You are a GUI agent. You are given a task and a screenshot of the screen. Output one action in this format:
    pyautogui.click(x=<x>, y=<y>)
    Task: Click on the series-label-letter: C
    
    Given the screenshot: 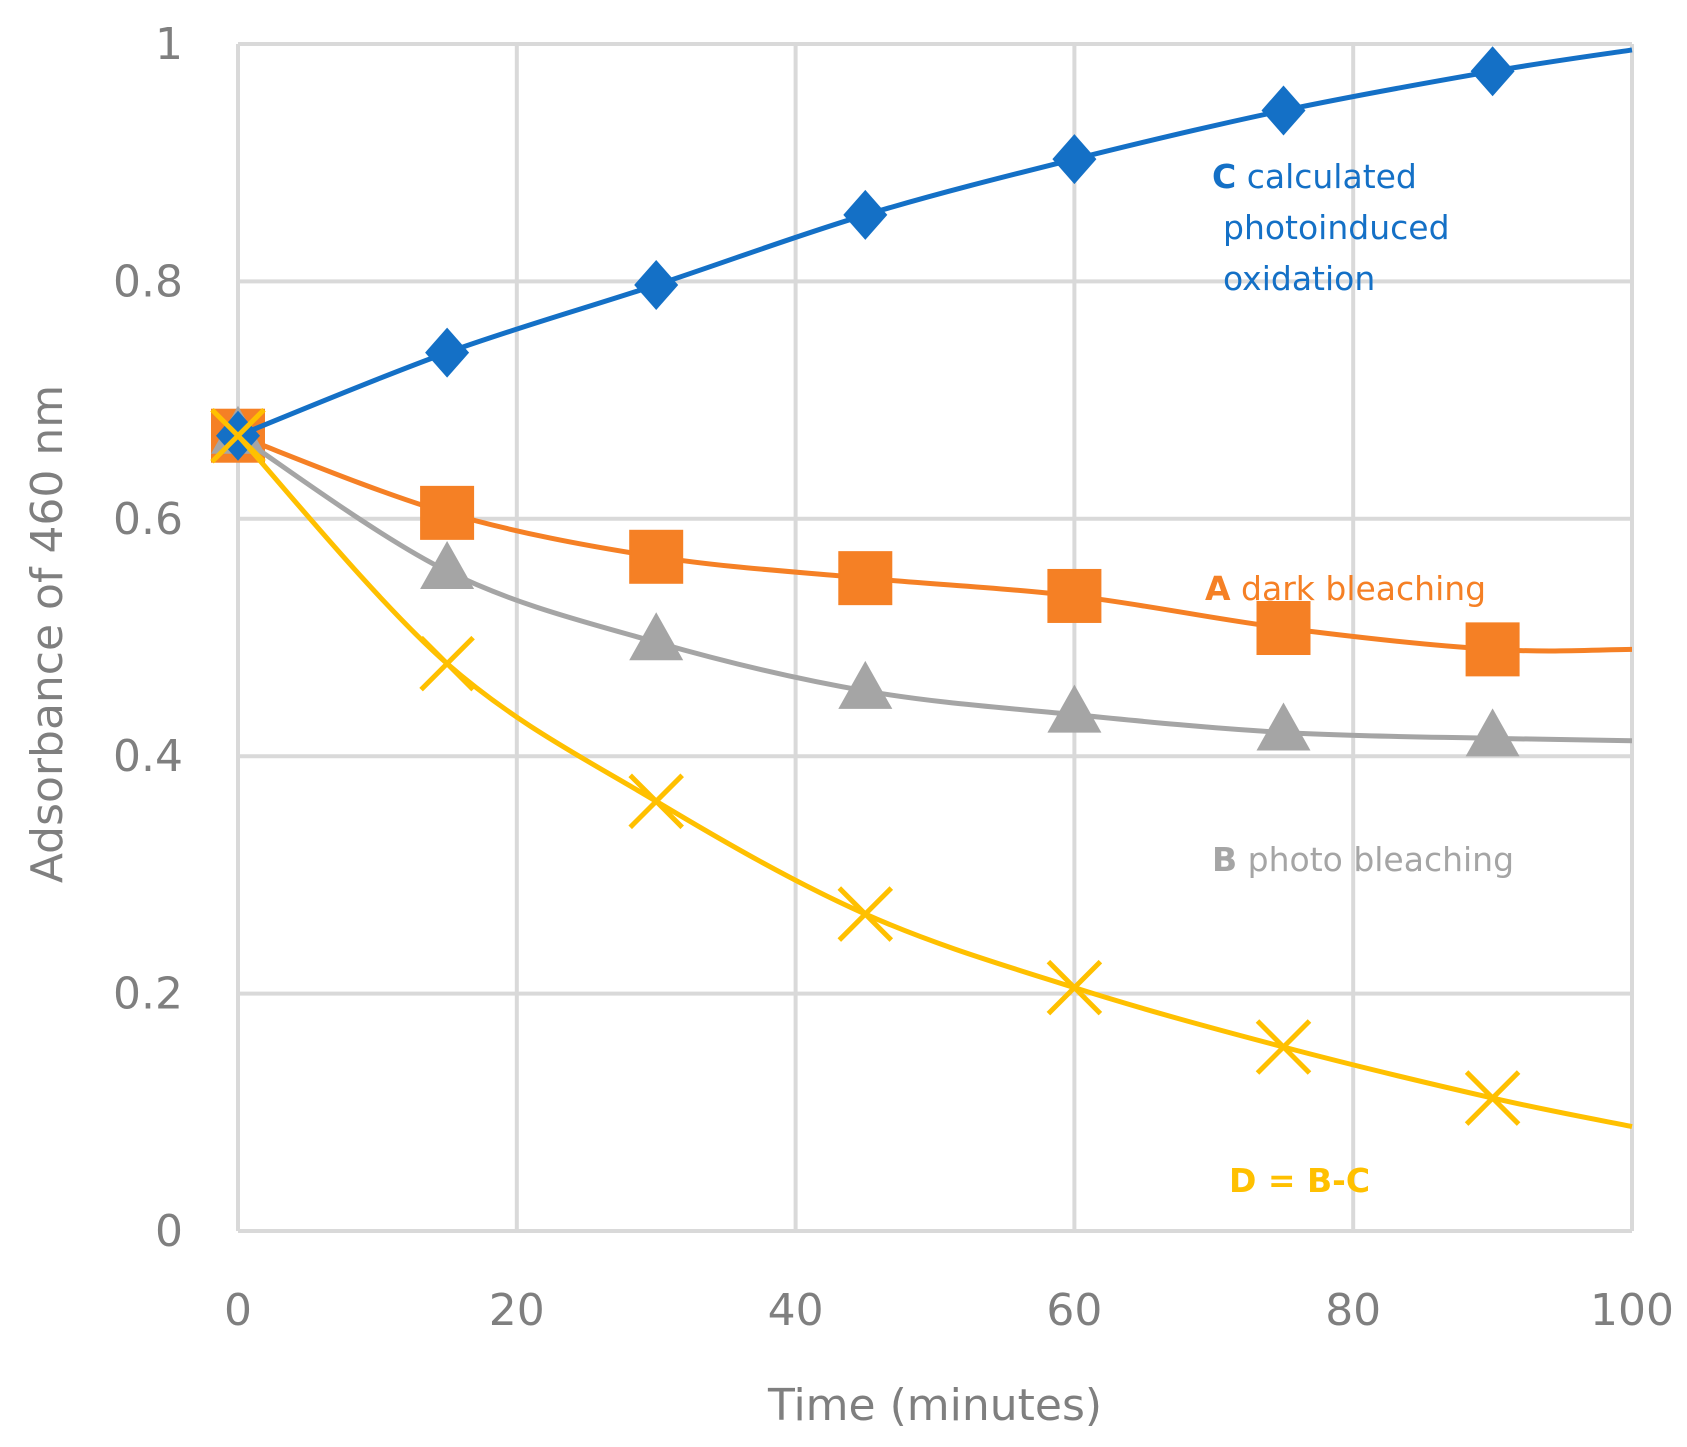 What is the action you would take?
    pyautogui.click(x=1224, y=176)
    